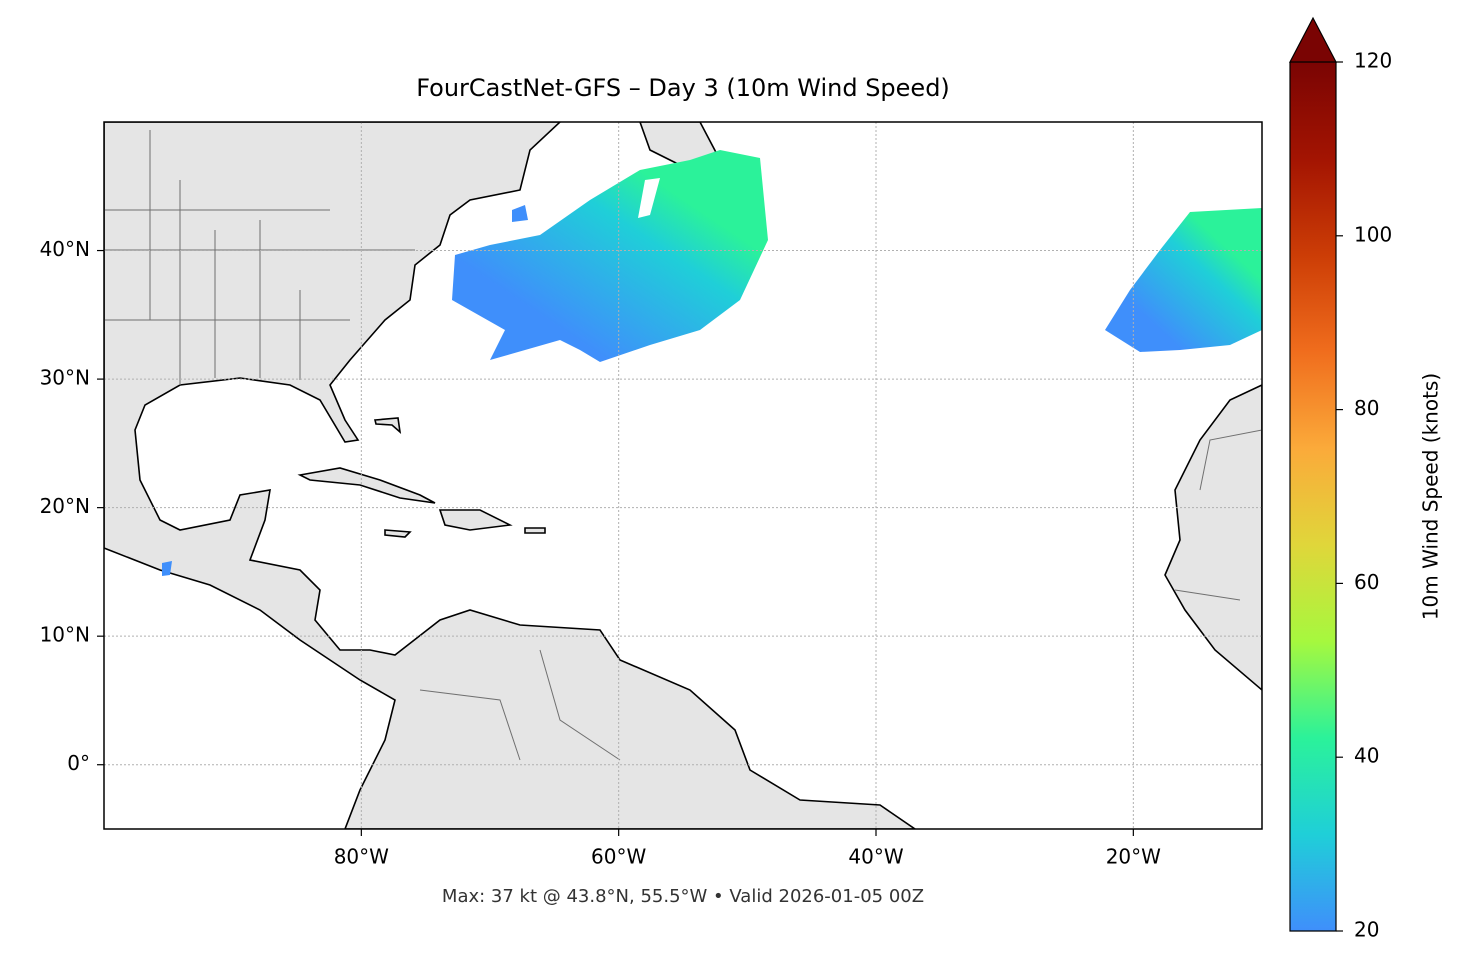 The height and width of the screenshot is (969, 1466). I want to click on colorbar-tick-label: 60, so click(1366, 582).